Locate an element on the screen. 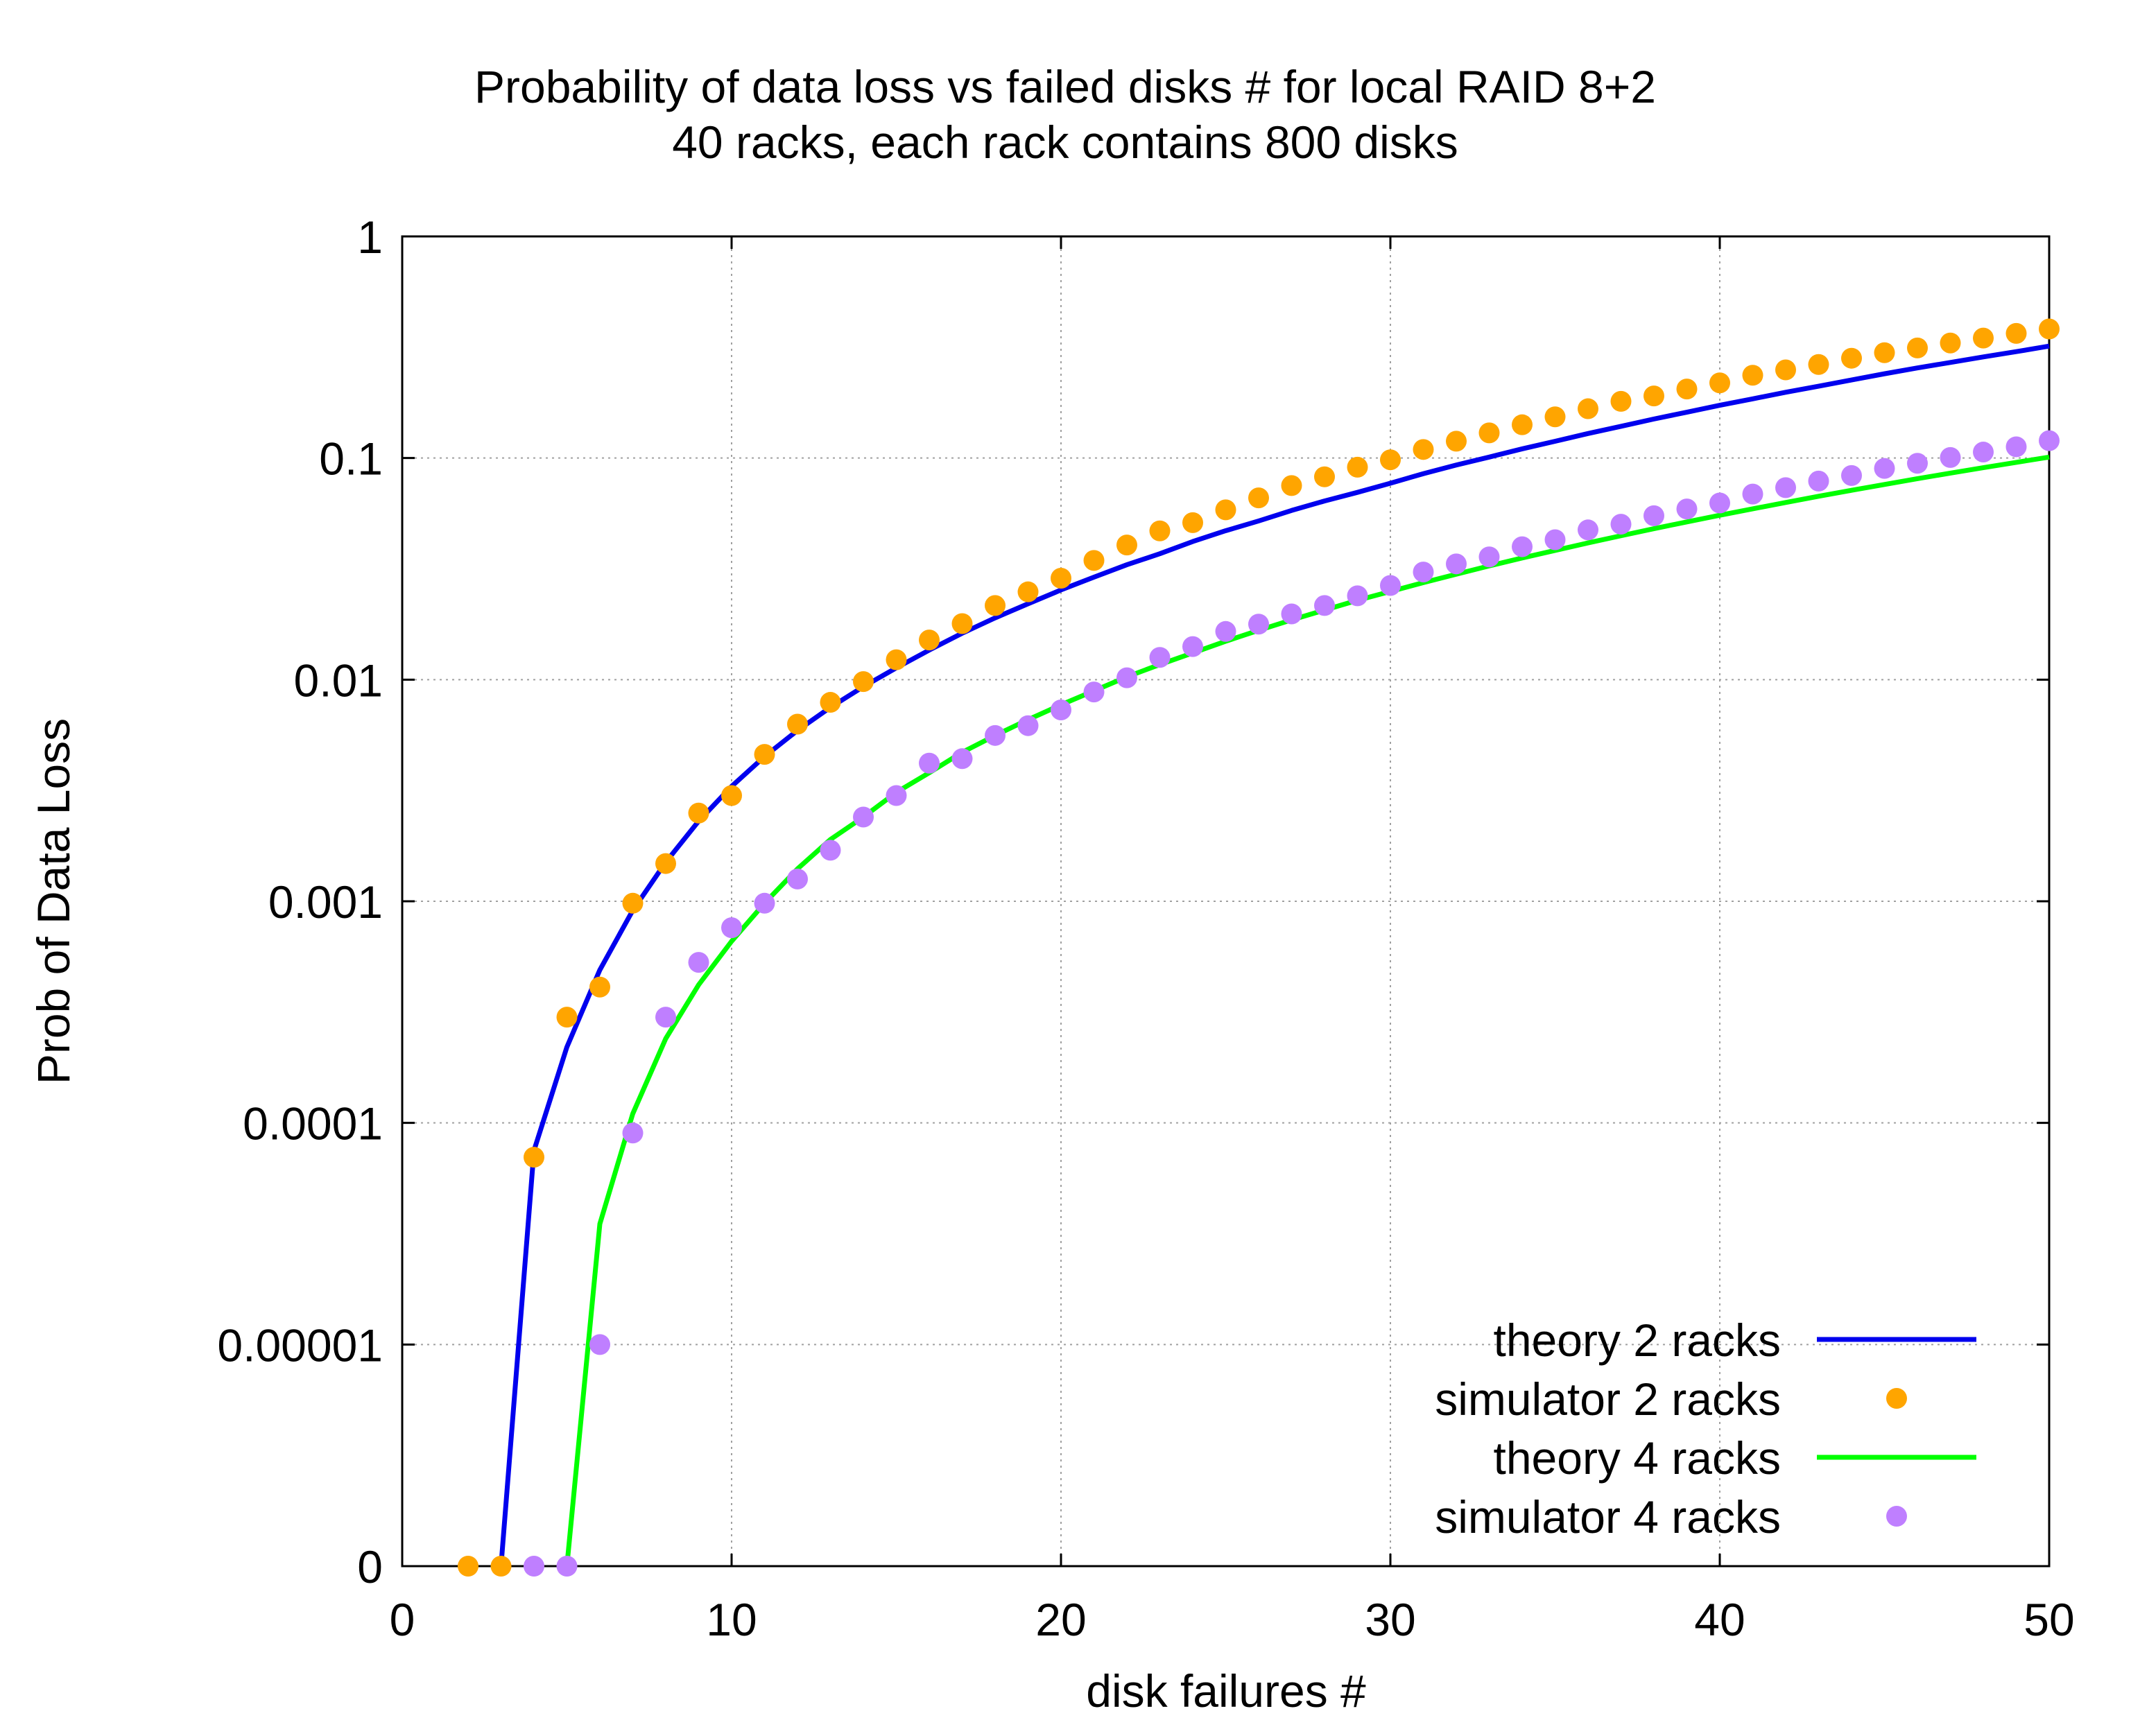 This screenshot has width=2131, height=1736. y-tick-label: 0 is located at coordinates (370, 1567).